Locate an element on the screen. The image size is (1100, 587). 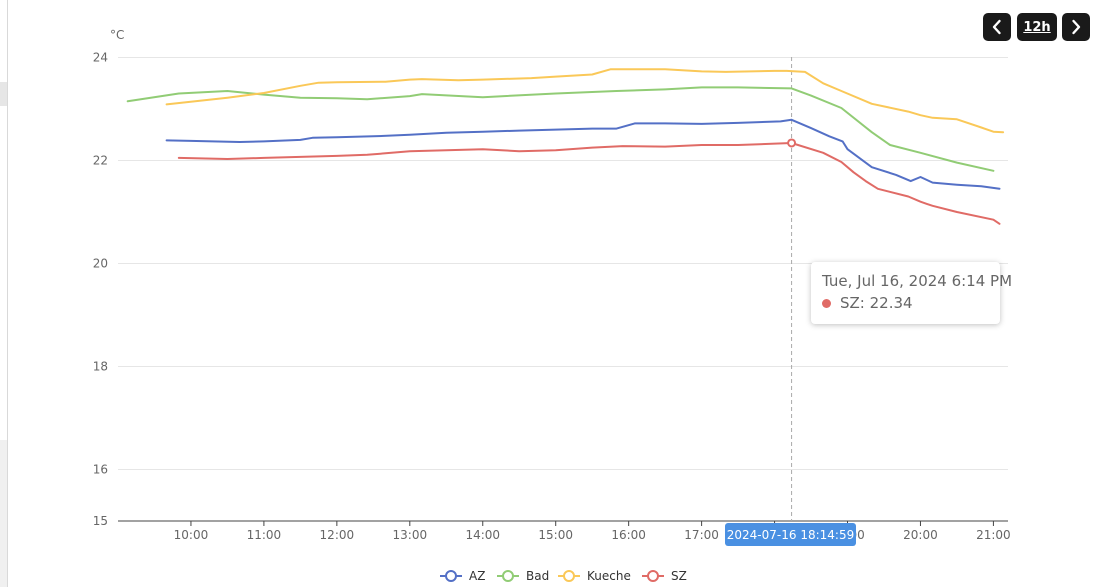
chart-tooltip: Tue, Jul 16, 2024 6:14 PM SZ: 22.34 is located at coordinates (912, 293).